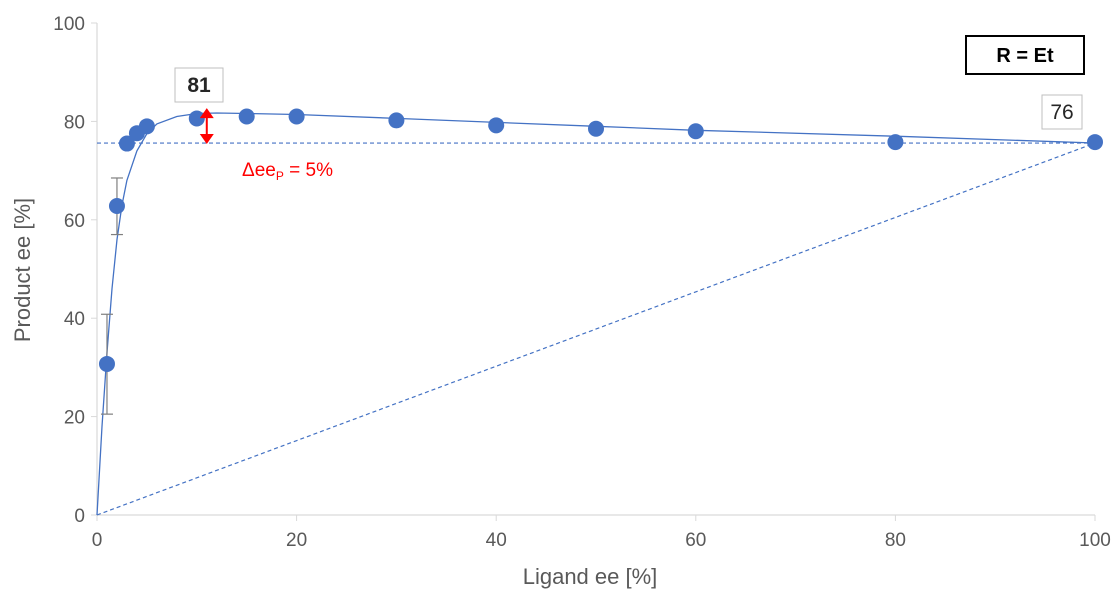 This screenshot has height=594, width=1117. I want to click on delta-ee-main: Δee, so click(259, 170).